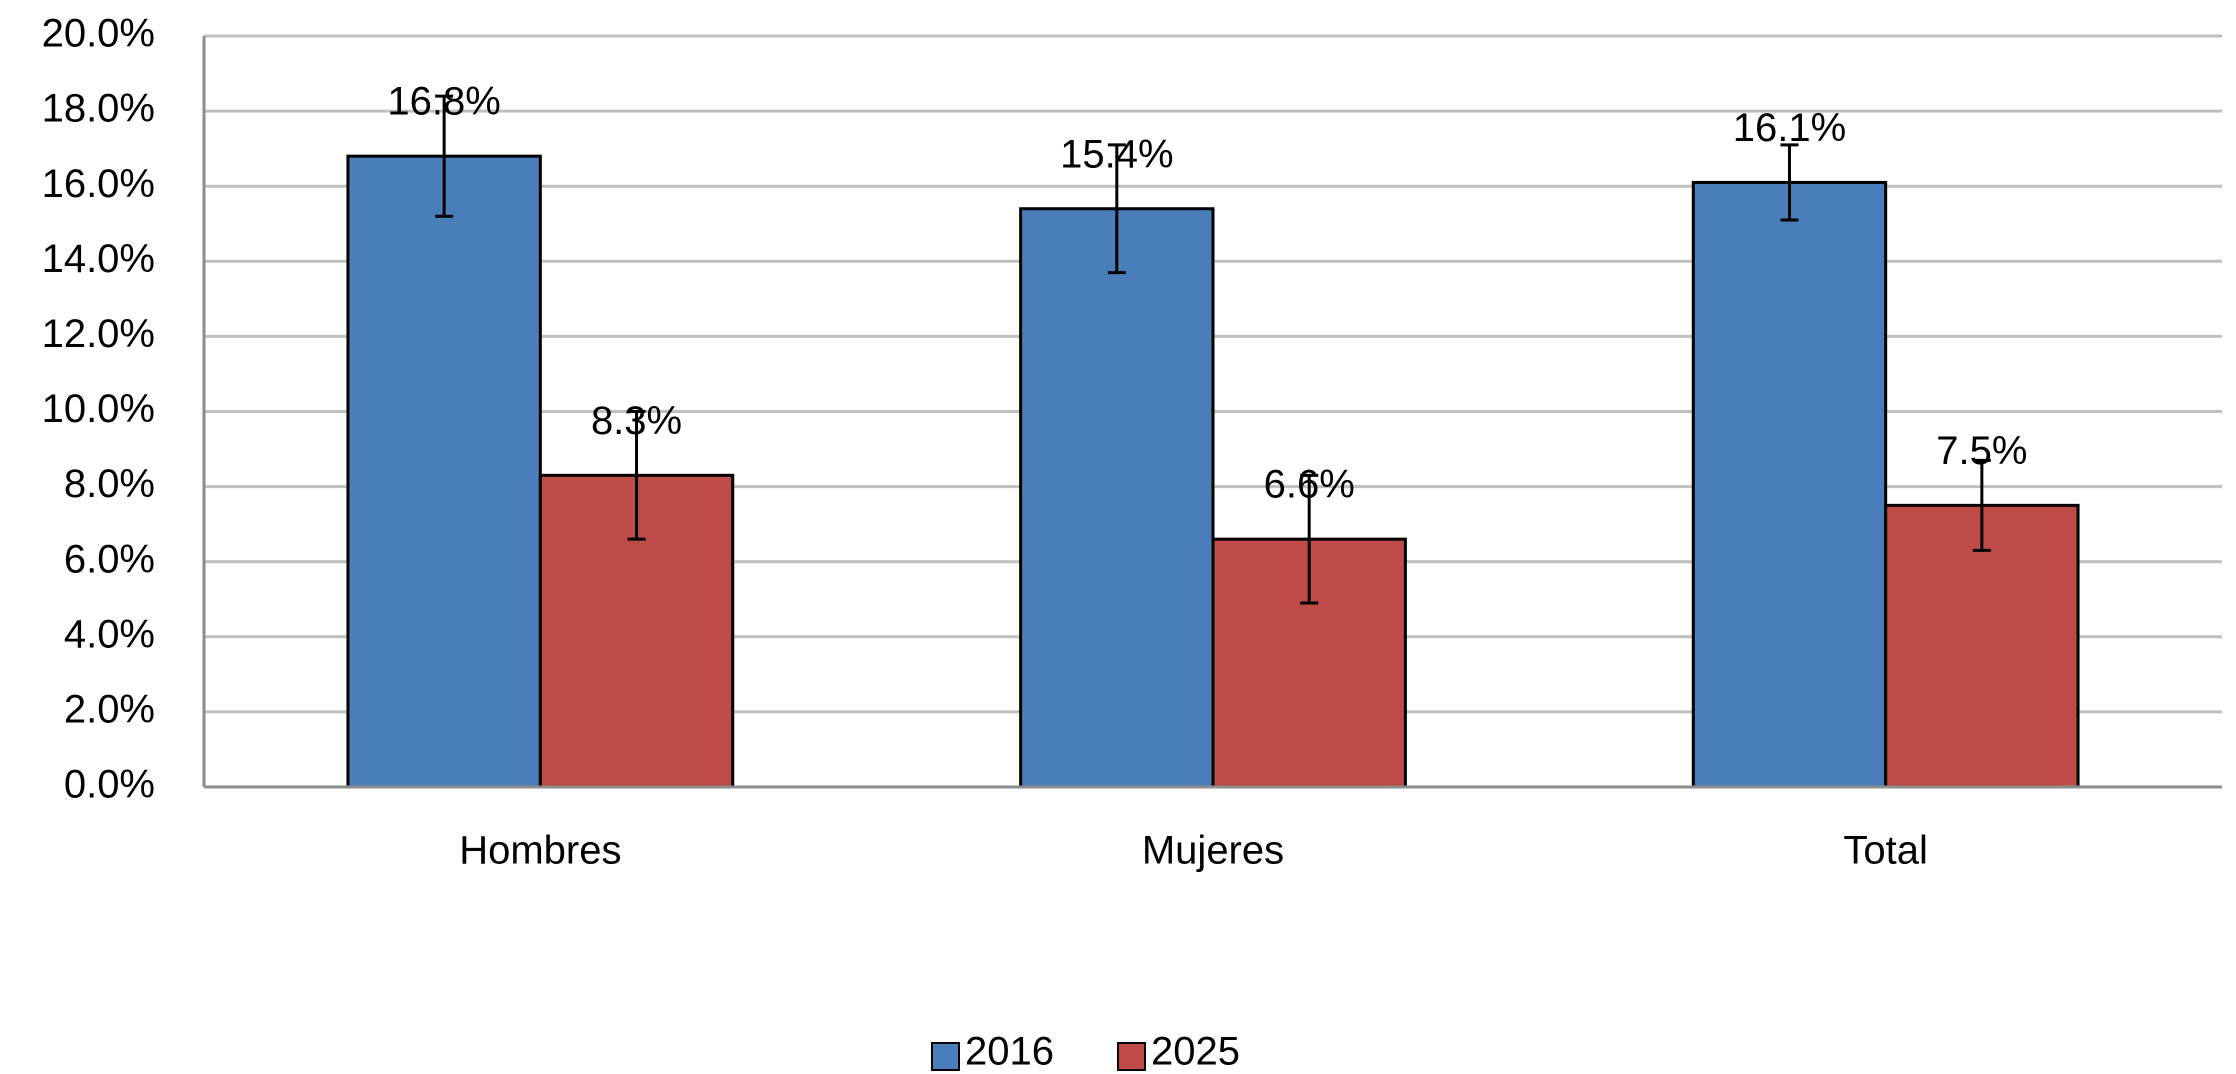 This screenshot has height=1074, width=2236. I want to click on y-tick-label: 6.0%, so click(109, 559).